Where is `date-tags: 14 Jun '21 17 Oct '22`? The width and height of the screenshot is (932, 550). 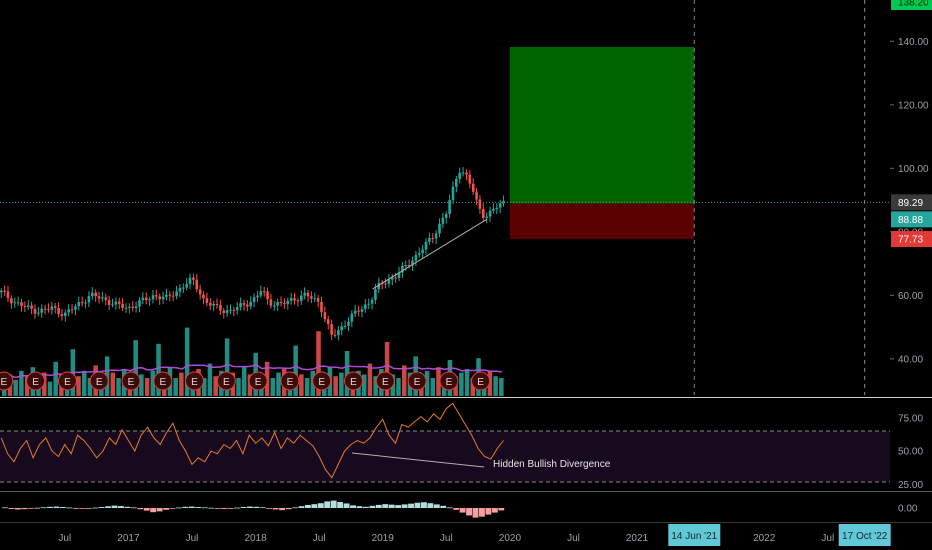 date-tags: 14 Jun '21 17 Oct '22 is located at coordinates (779, 535).